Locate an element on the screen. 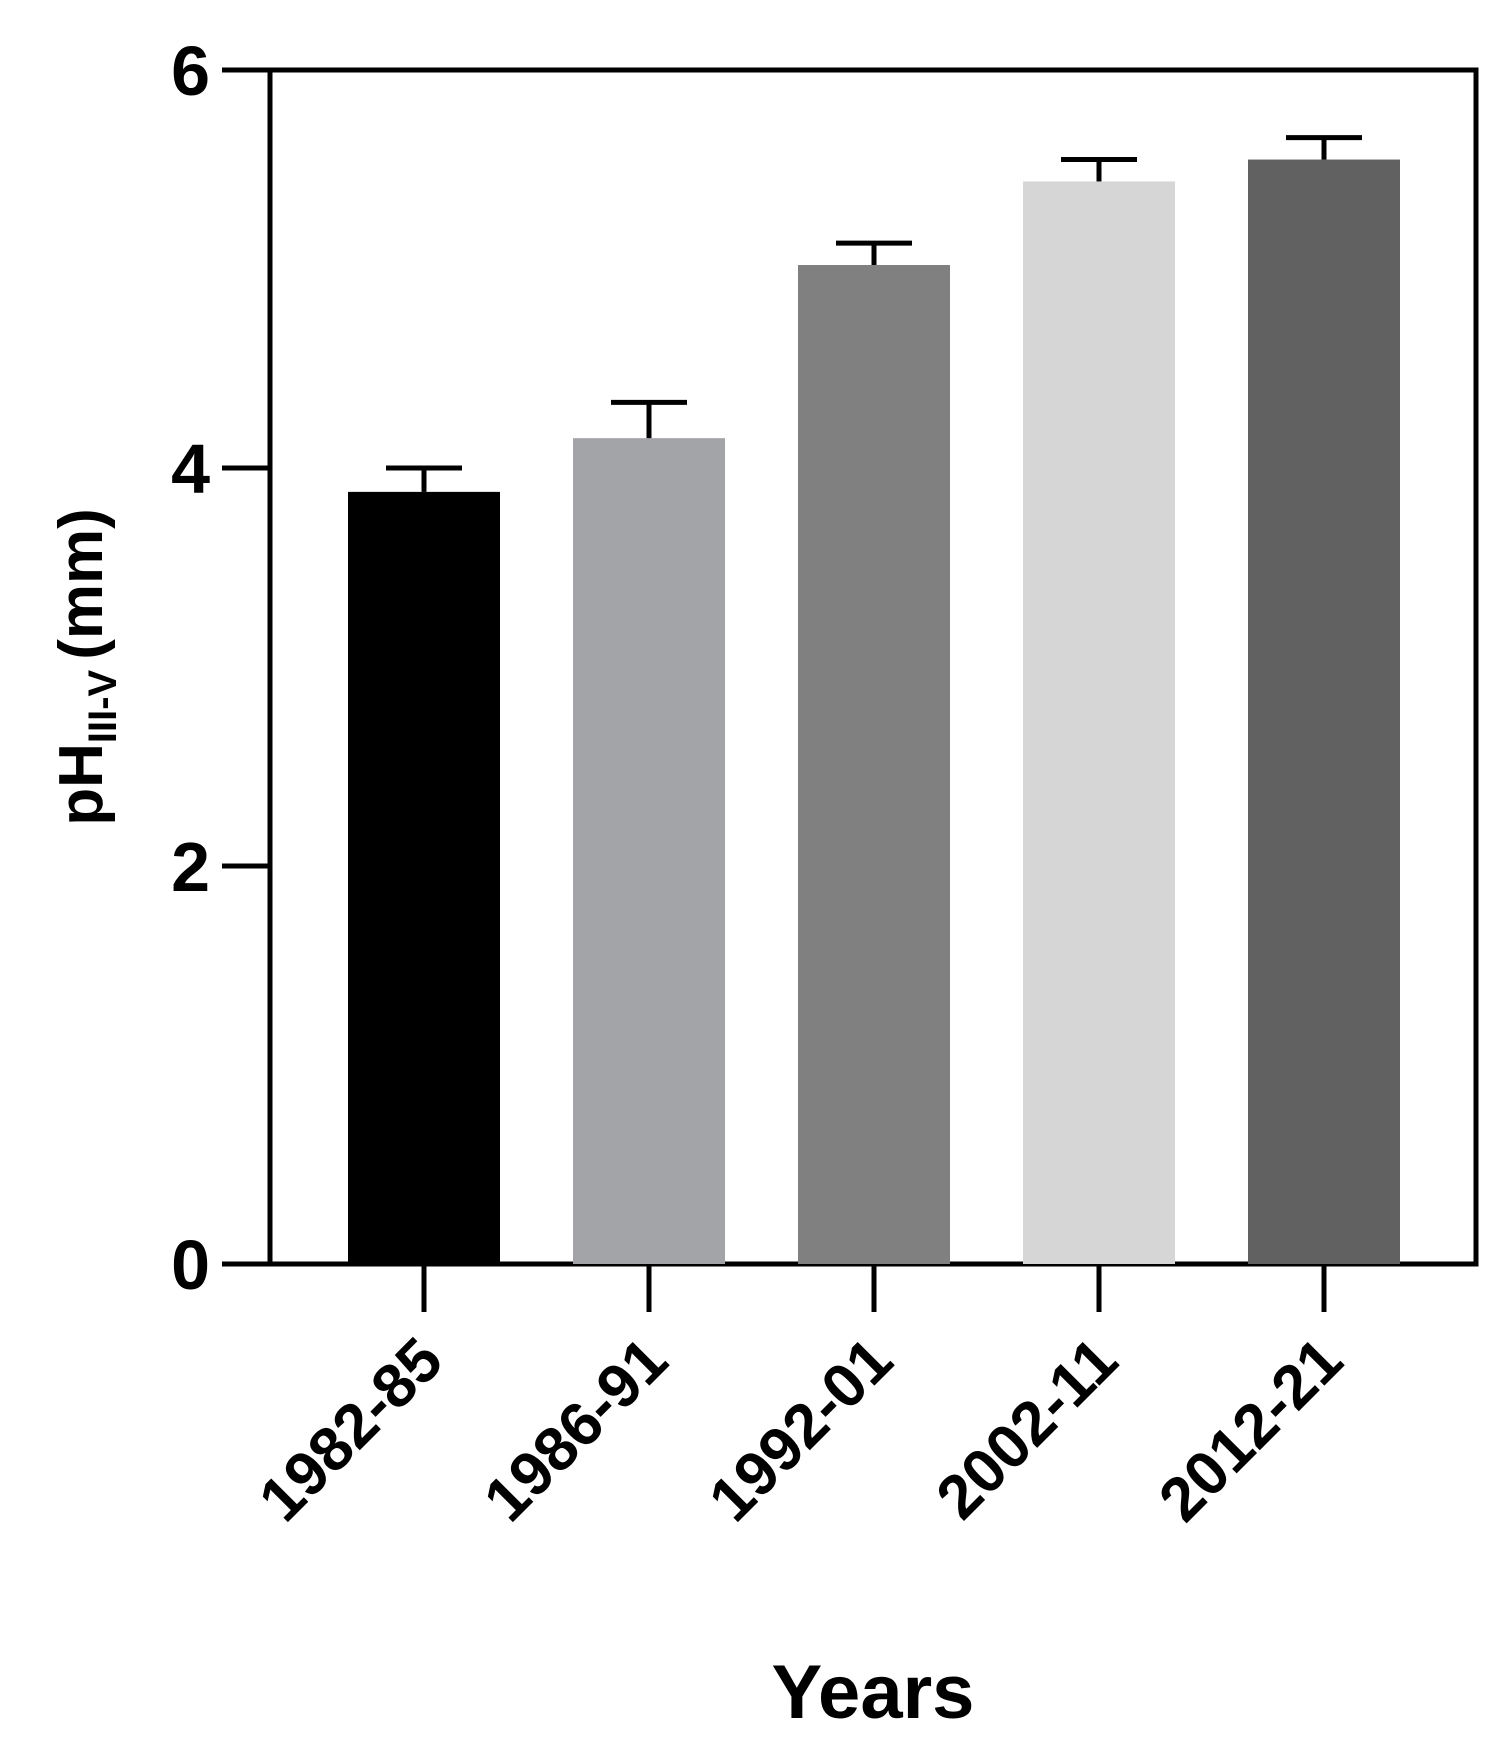 Image resolution: width=1497 pixels, height=1745 pixels. x-tick-label-1986-91: 1986-91 is located at coordinates (576, 1430).